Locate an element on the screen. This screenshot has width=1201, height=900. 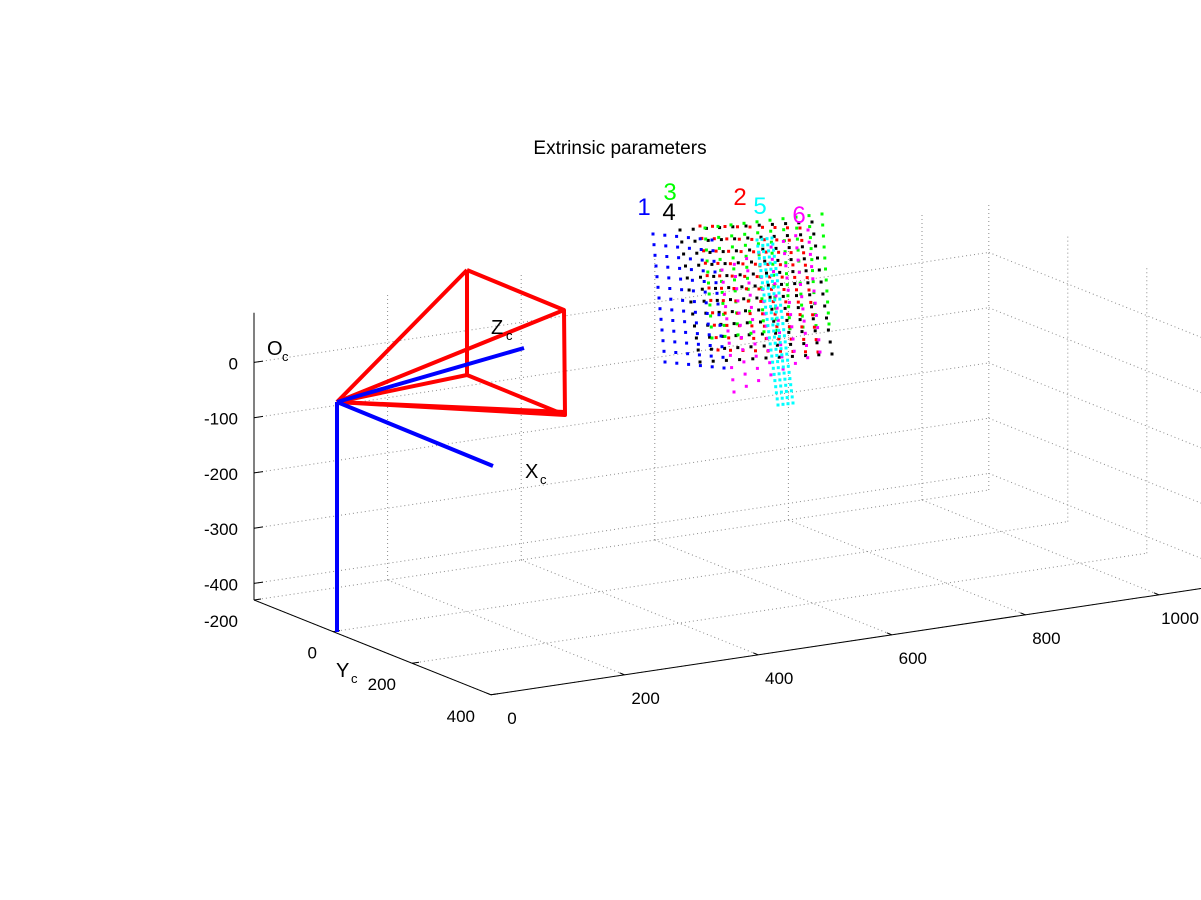
camera-origin-label-subscript: c is located at coordinates (285, 356).